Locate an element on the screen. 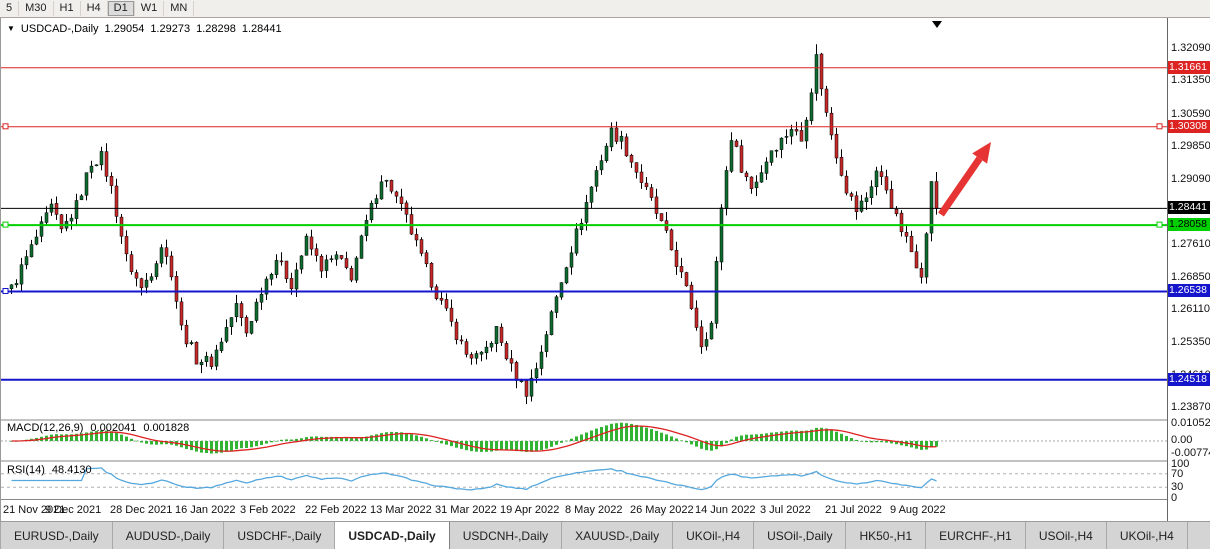 The height and width of the screenshot is (549, 1210). shift-end-marker is located at coordinates (937, 24).